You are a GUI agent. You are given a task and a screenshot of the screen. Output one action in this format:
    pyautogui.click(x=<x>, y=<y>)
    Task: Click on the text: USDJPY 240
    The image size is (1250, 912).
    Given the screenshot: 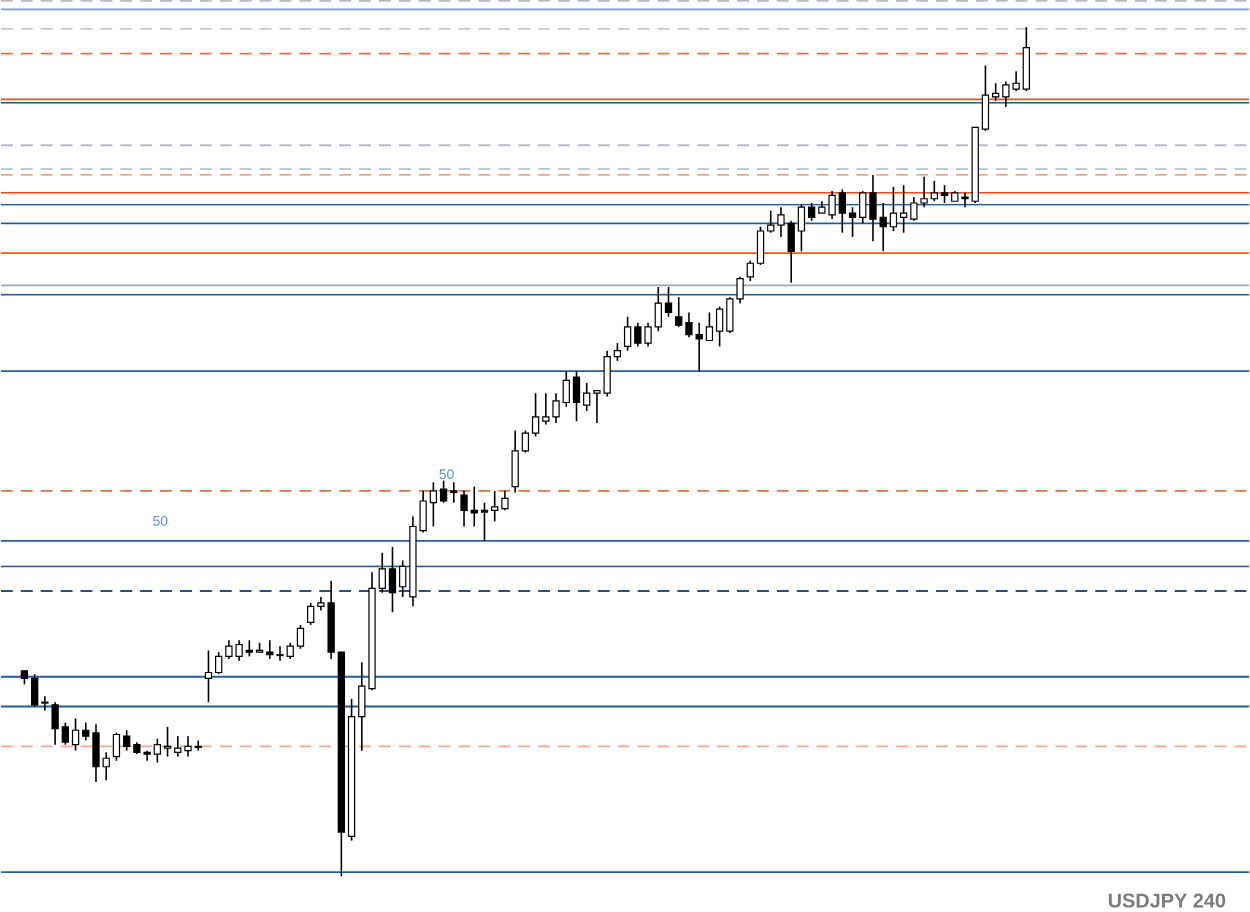 What is the action you would take?
    pyautogui.click(x=1167, y=900)
    